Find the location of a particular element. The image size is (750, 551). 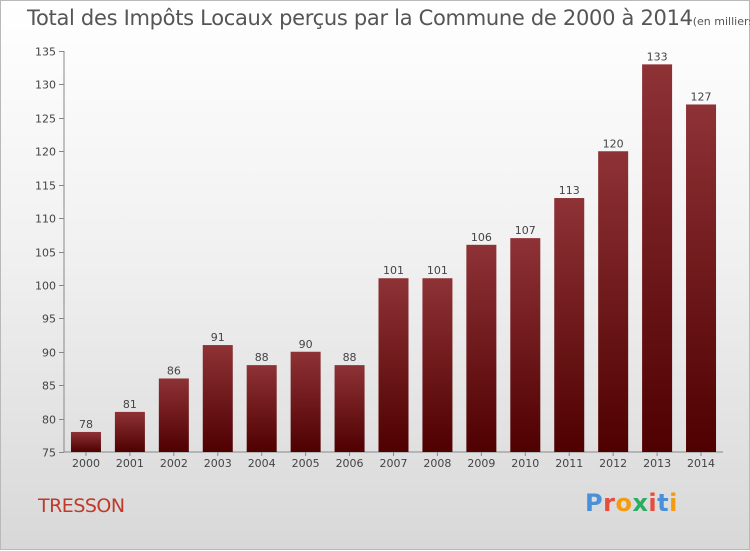

proxiti-logo: Proxiti is located at coordinates (631, 503).